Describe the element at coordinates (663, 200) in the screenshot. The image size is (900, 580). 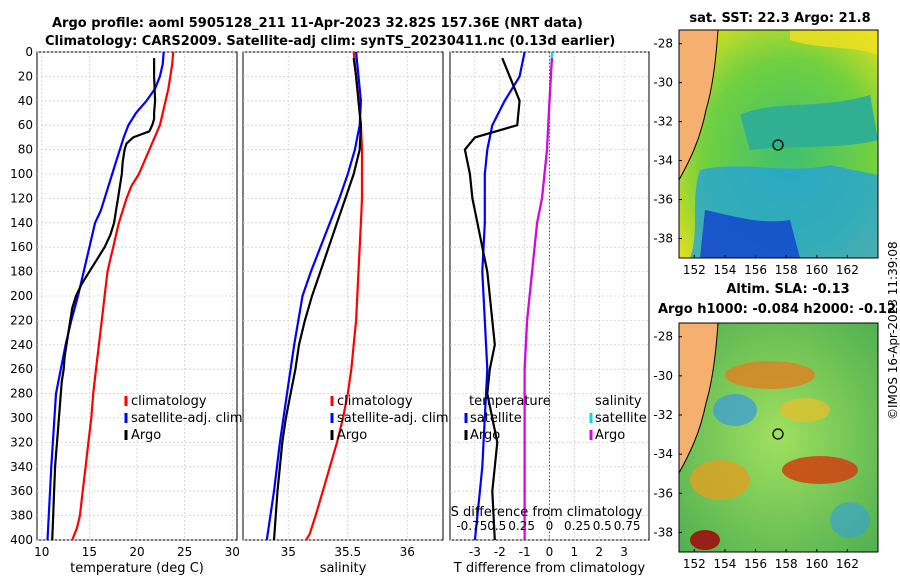
I see `map-y-tick-label: -36` at that location.